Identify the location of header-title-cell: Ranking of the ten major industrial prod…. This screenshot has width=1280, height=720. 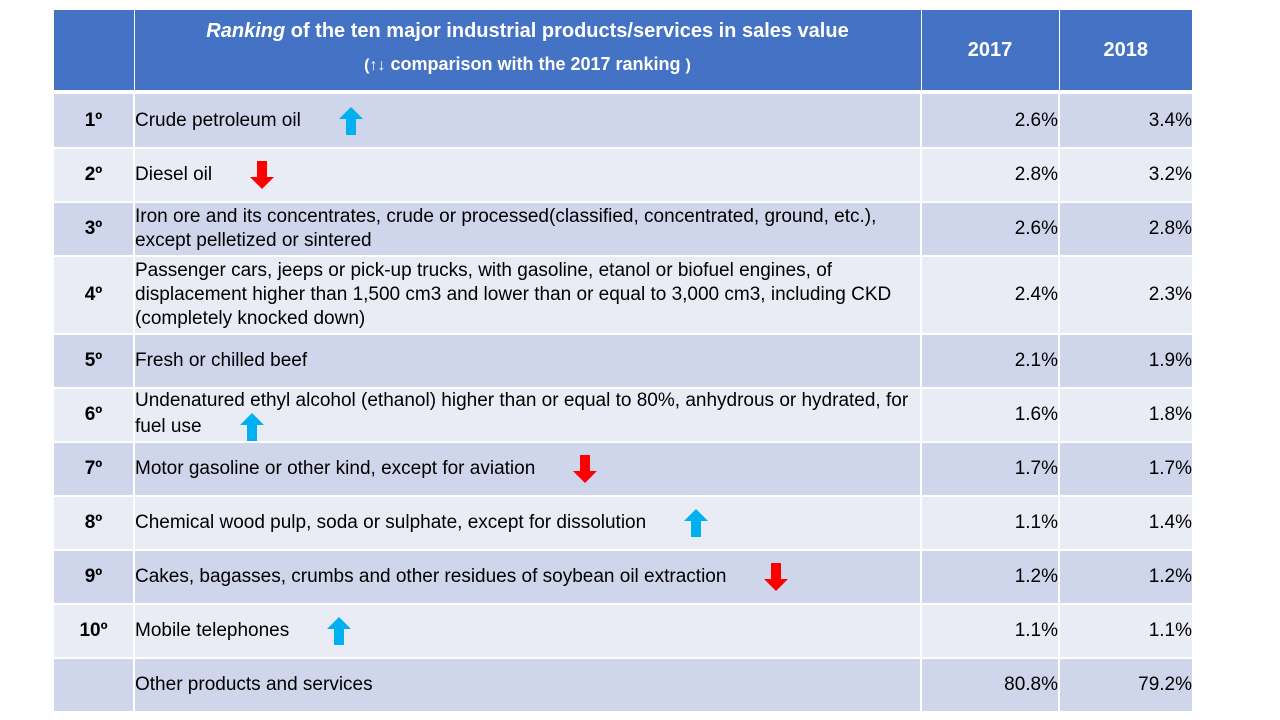
(528, 50).